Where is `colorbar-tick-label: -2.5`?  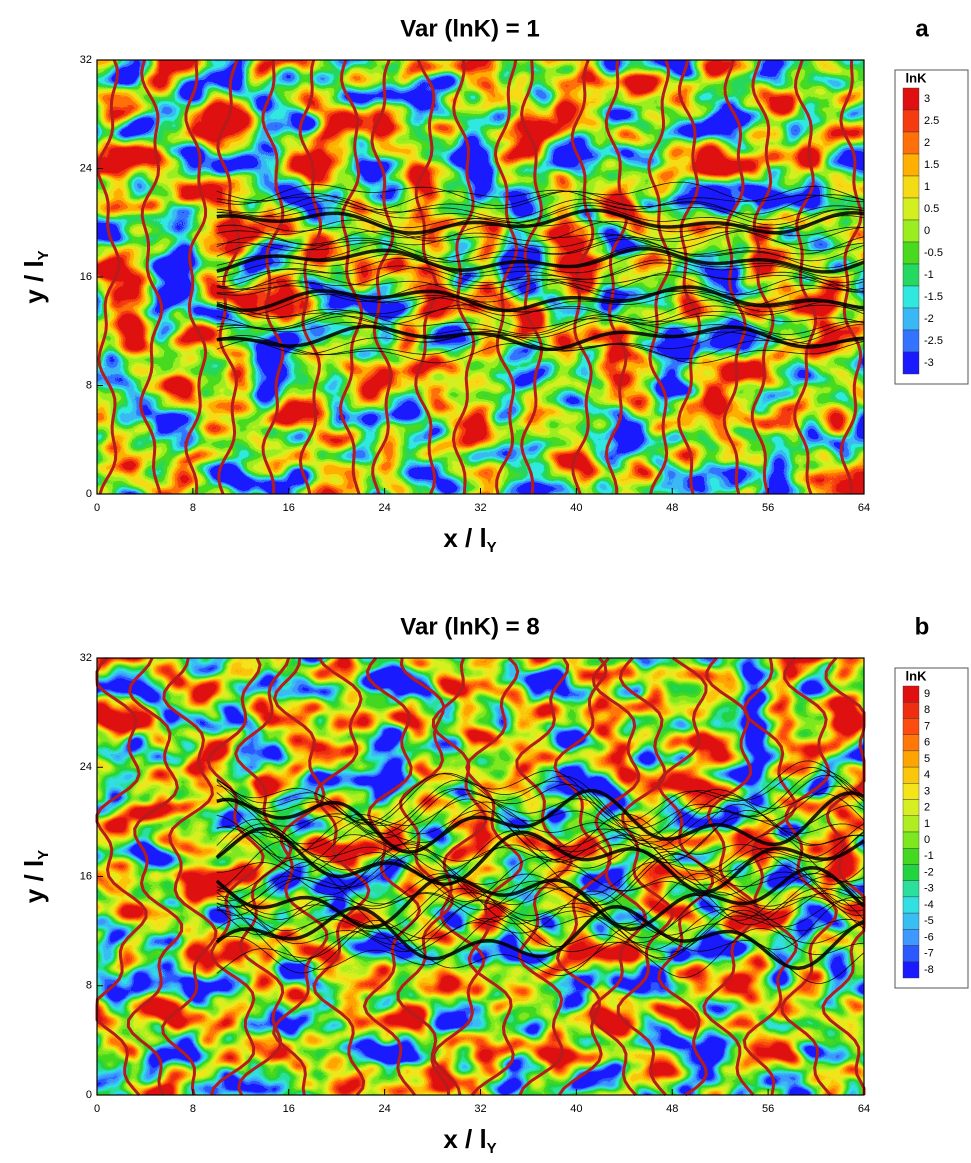
colorbar-tick-label: -2.5 is located at coordinates (933, 341).